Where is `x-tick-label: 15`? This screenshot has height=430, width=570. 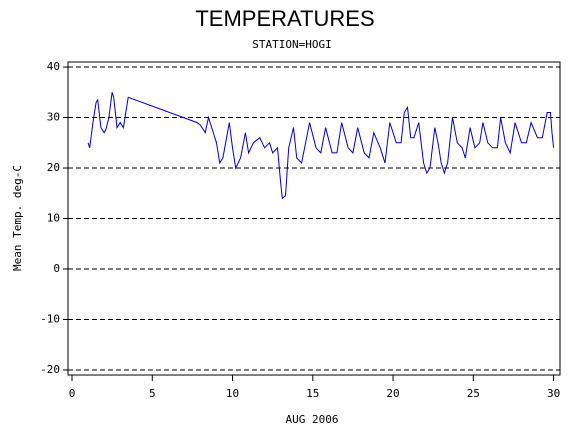 x-tick-label: 15 is located at coordinates (312, 393).